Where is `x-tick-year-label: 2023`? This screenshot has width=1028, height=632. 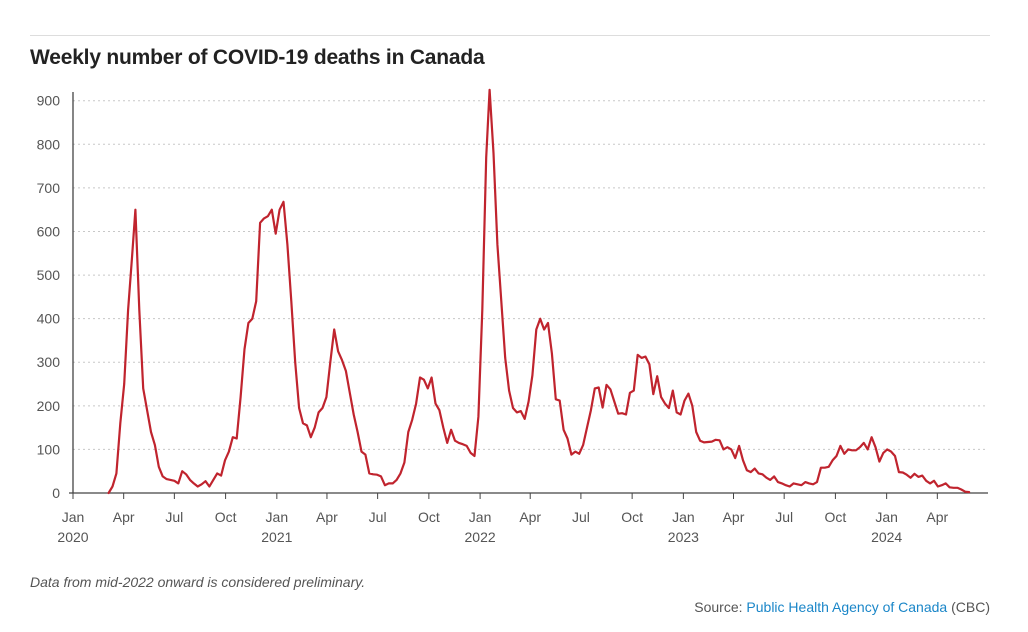
x-tick-year-label: 2023 is located at coordinates (683, 537).